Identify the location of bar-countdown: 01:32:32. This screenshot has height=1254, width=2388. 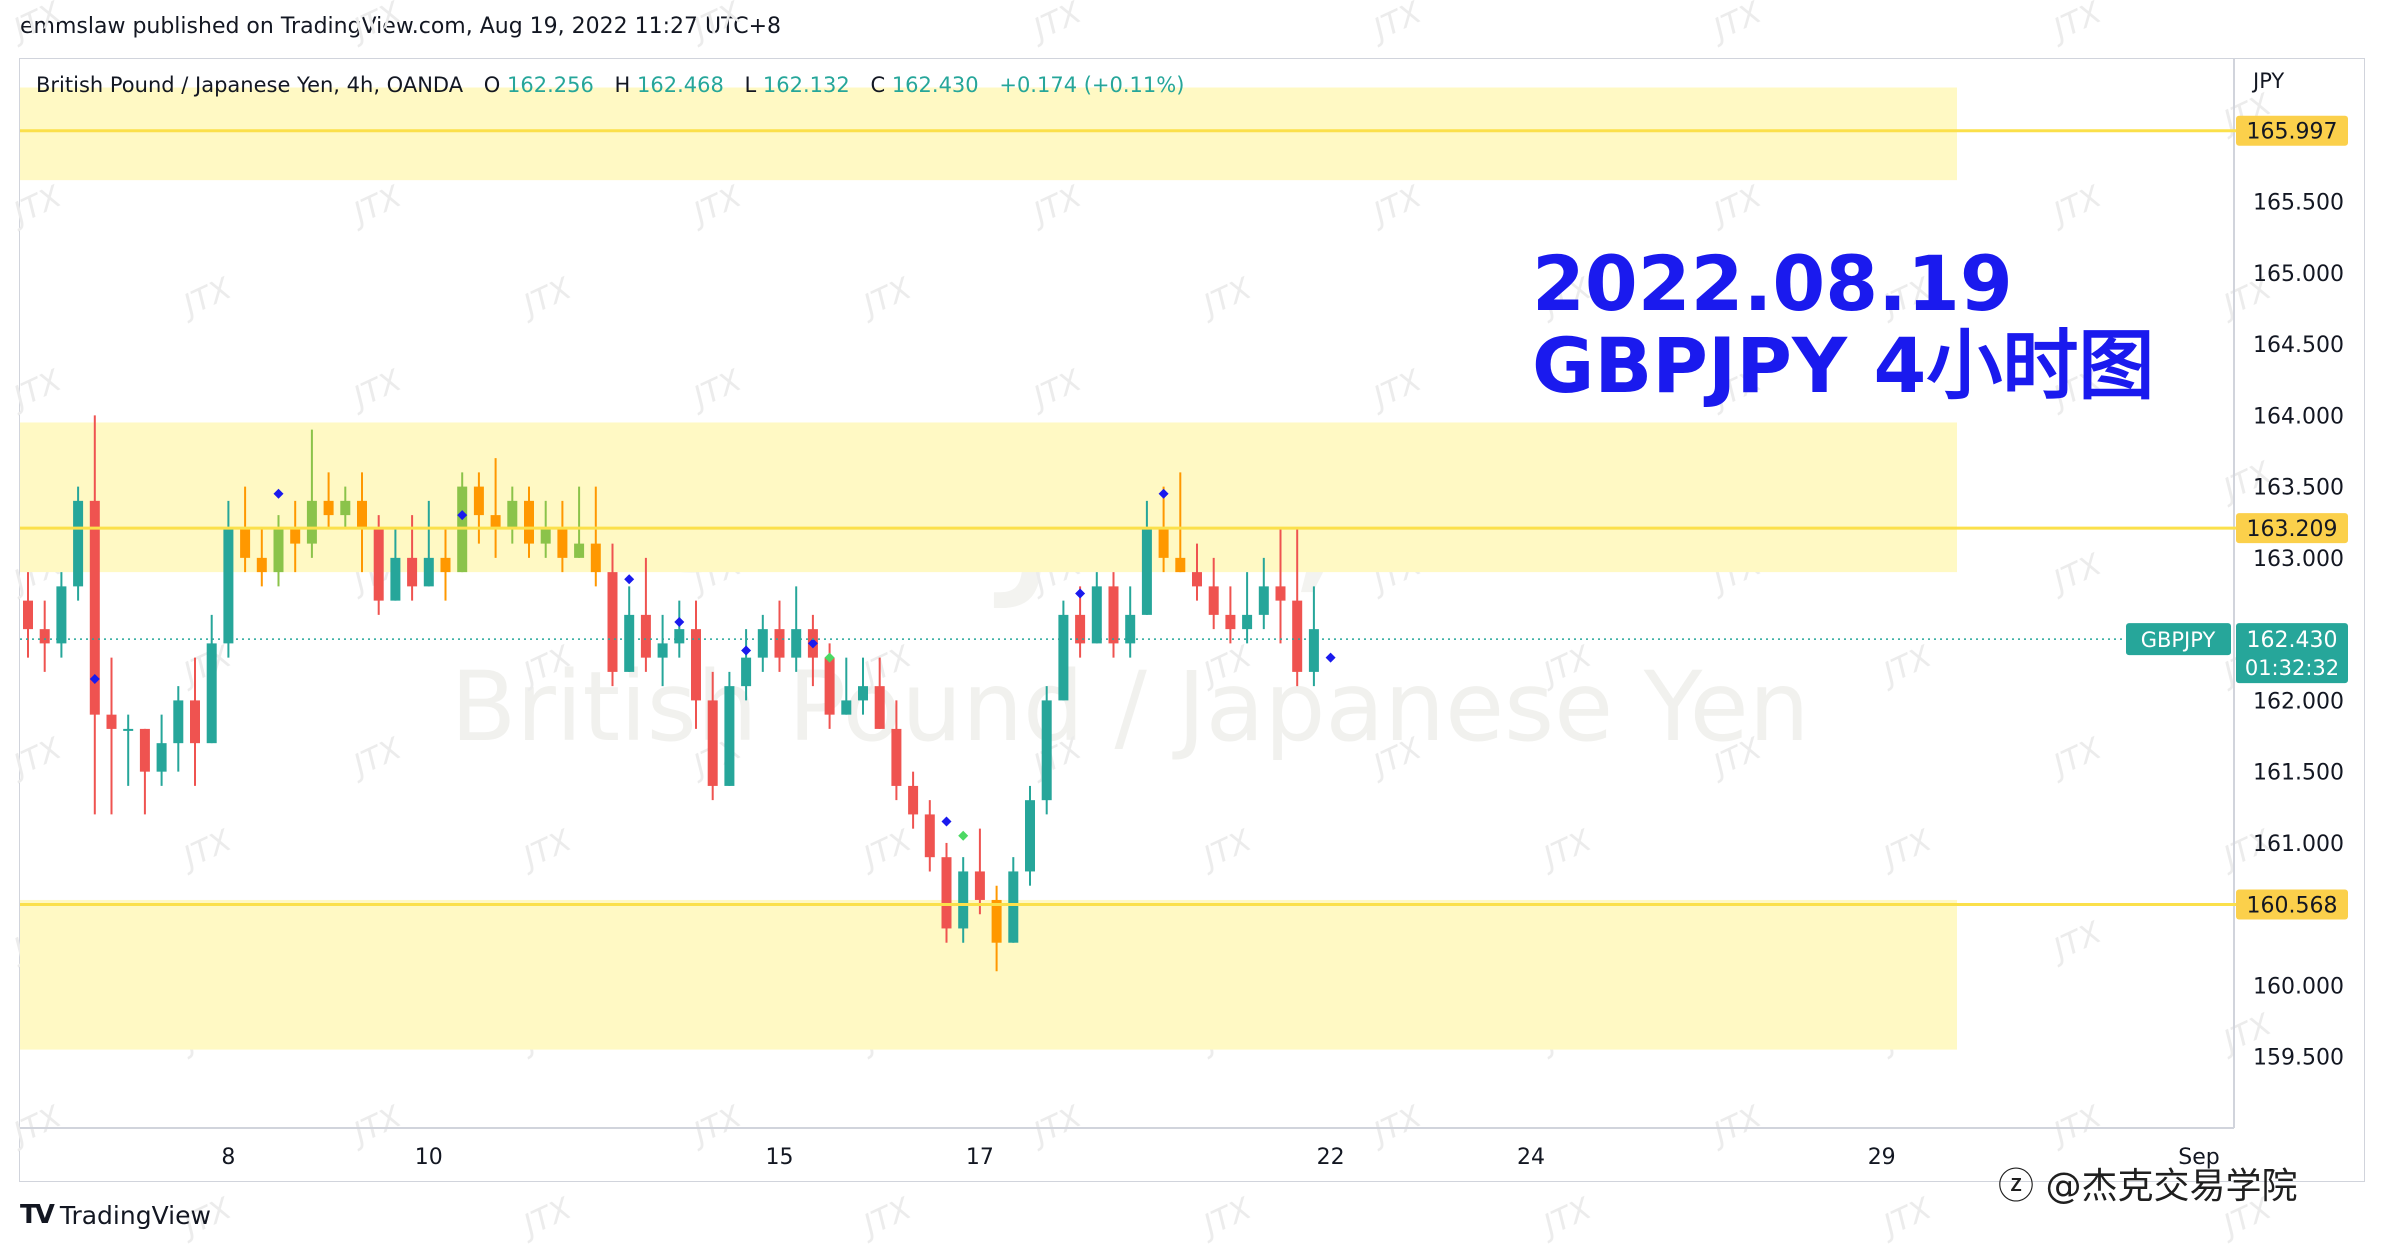
(2292, 668).